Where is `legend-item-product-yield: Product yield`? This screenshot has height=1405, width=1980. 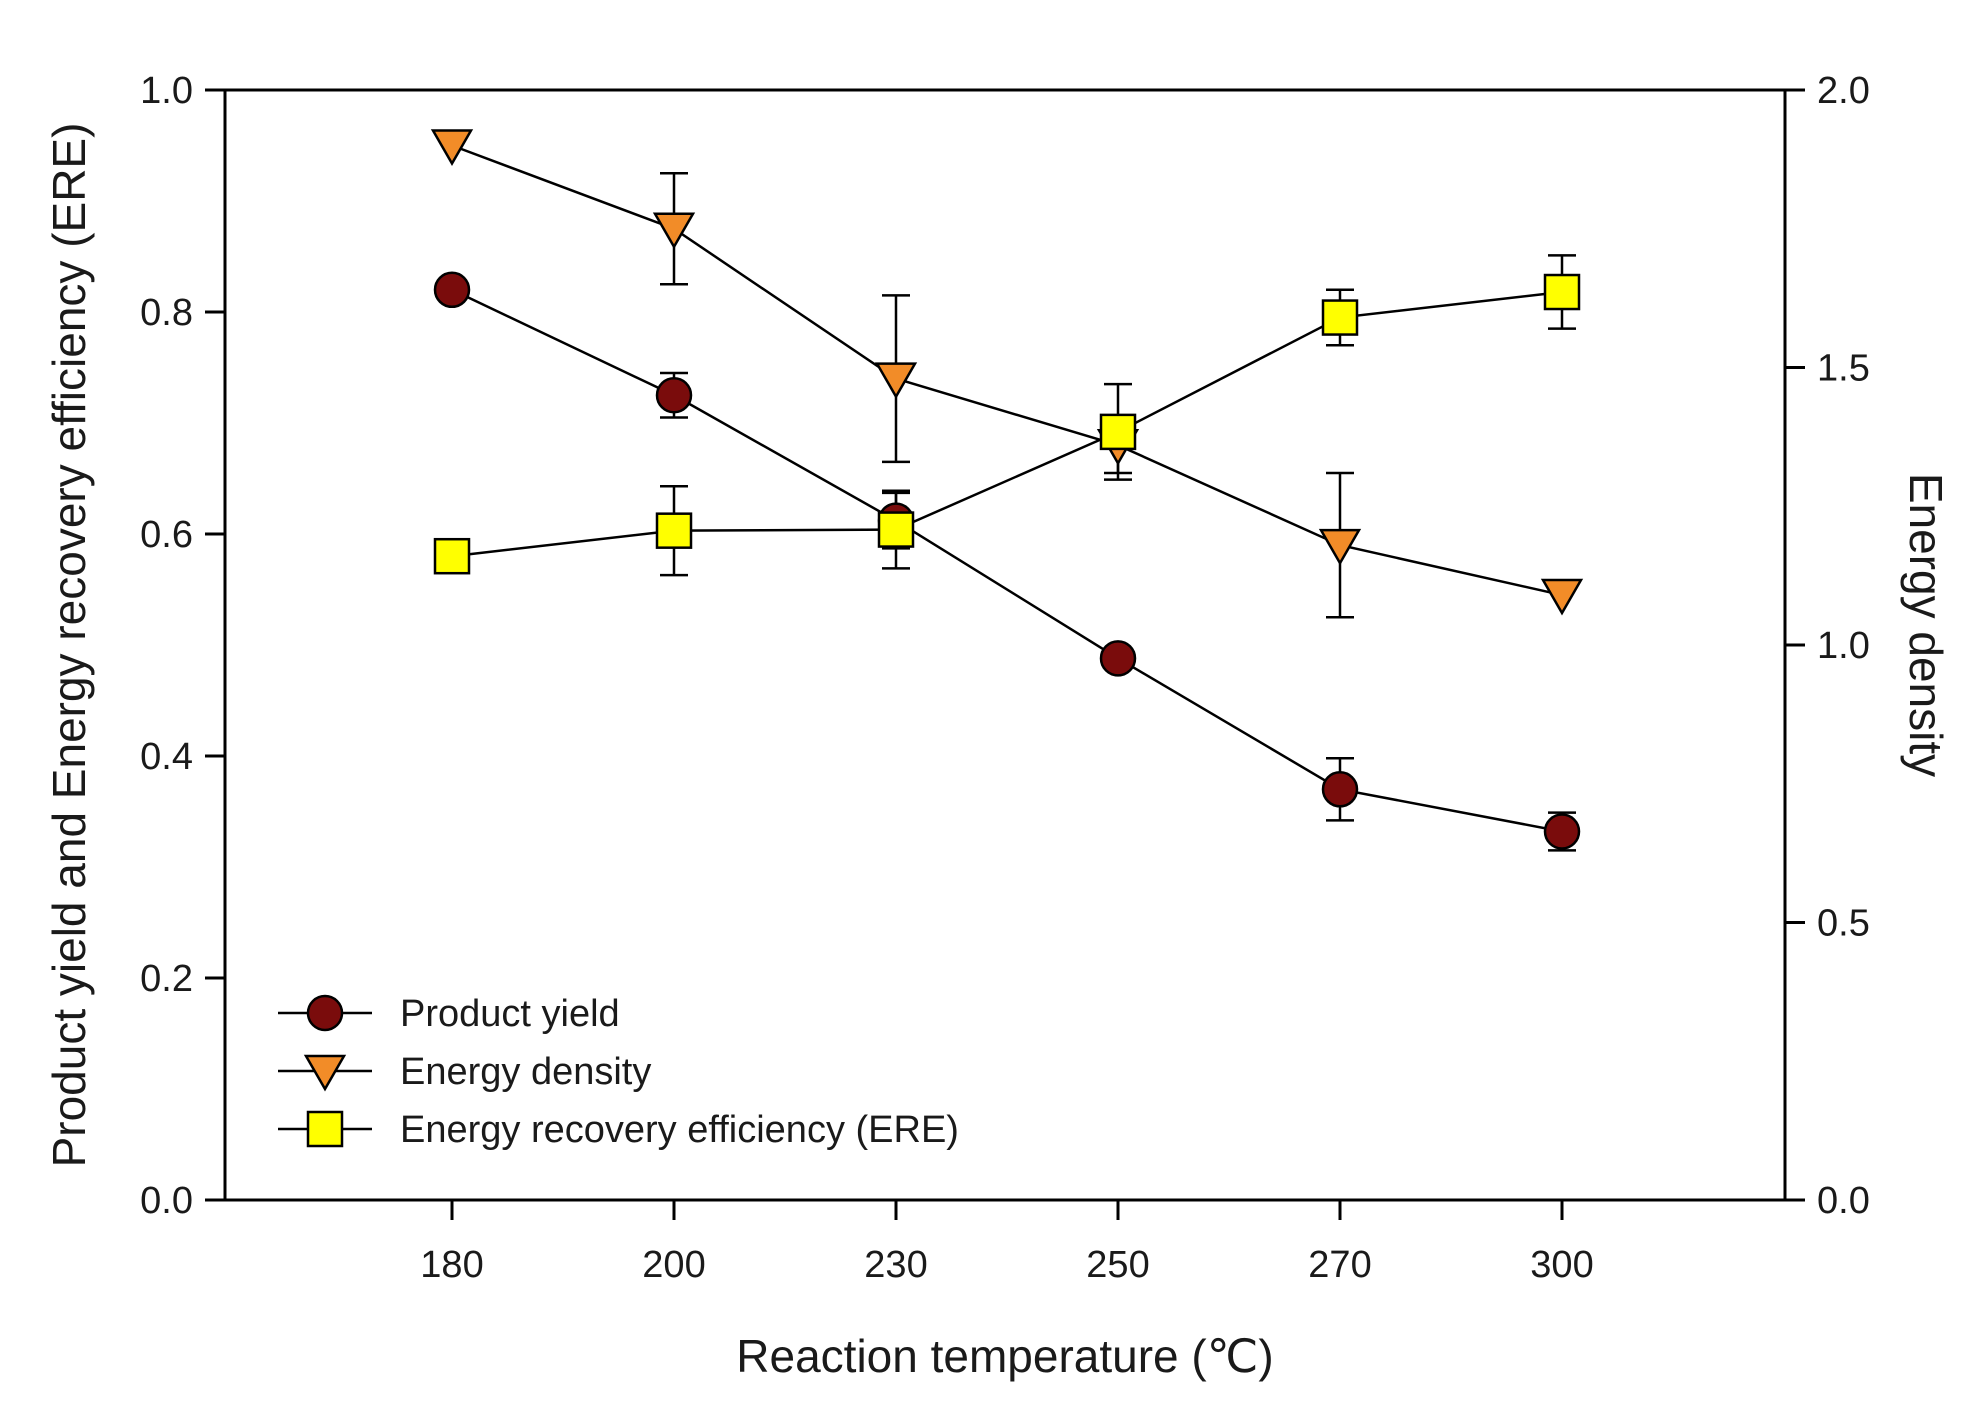 legend-item-product-yield: Product yield is located at coordinates (449, 1014).